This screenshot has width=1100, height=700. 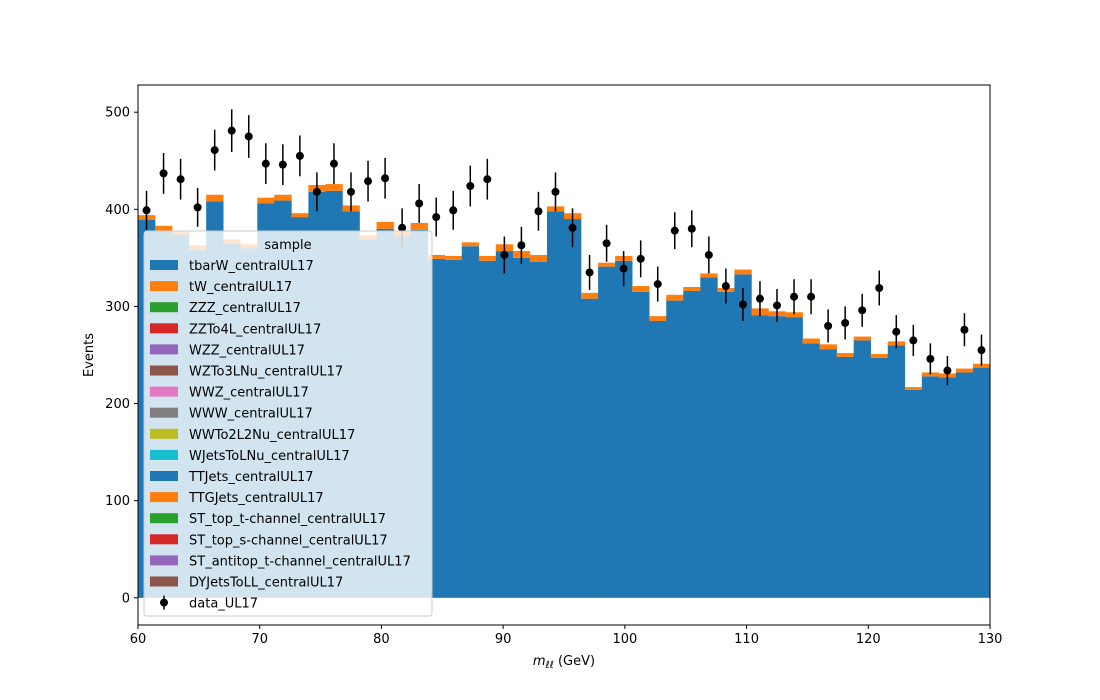 I want to click on legend-swatch-ST_top_t-channel_centralUL17, so click(x=164, y=518).